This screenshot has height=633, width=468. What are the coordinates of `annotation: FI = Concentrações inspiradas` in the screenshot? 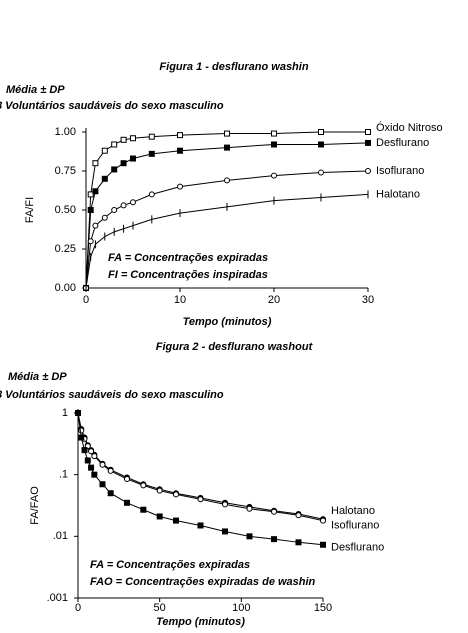 It's located at (188, 275).